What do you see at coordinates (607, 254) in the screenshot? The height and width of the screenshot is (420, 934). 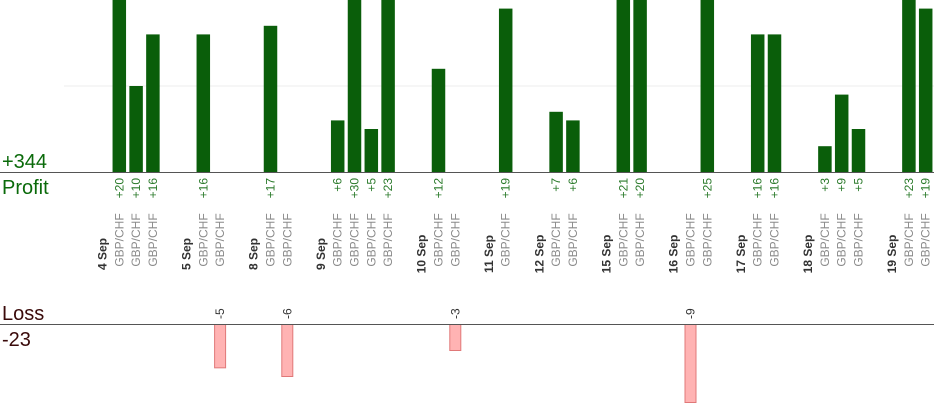 I see `date-label: 15 Sep` at bounding box center [607, 254].